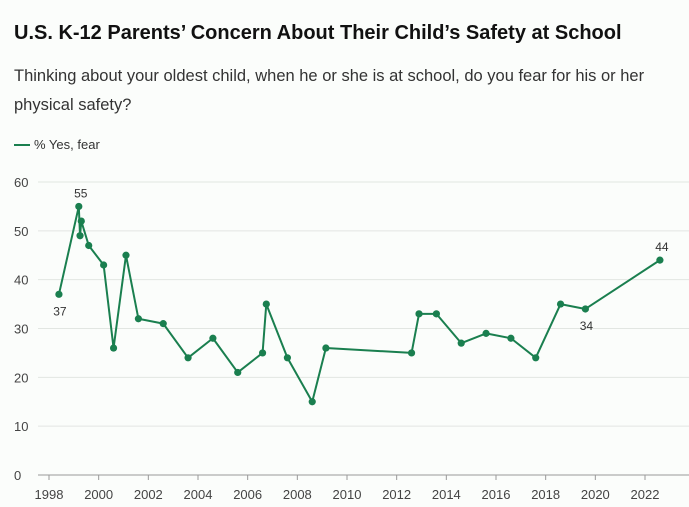 The width and height of the screenshot is (689, 507). I want to click on x-tick-label: 2018, so click(545, 494).